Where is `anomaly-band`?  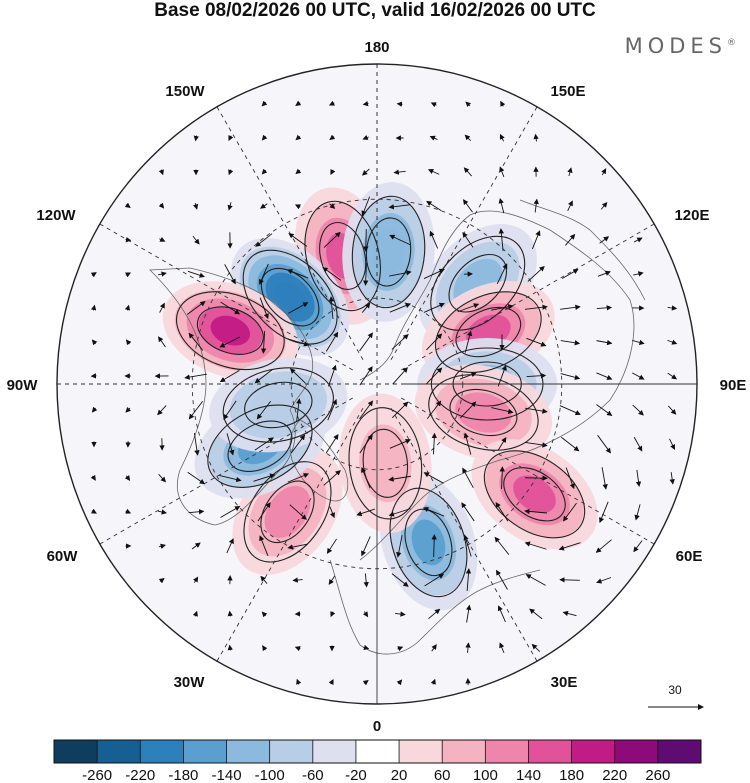
anomaly-band is located at coordinates (534, 494).